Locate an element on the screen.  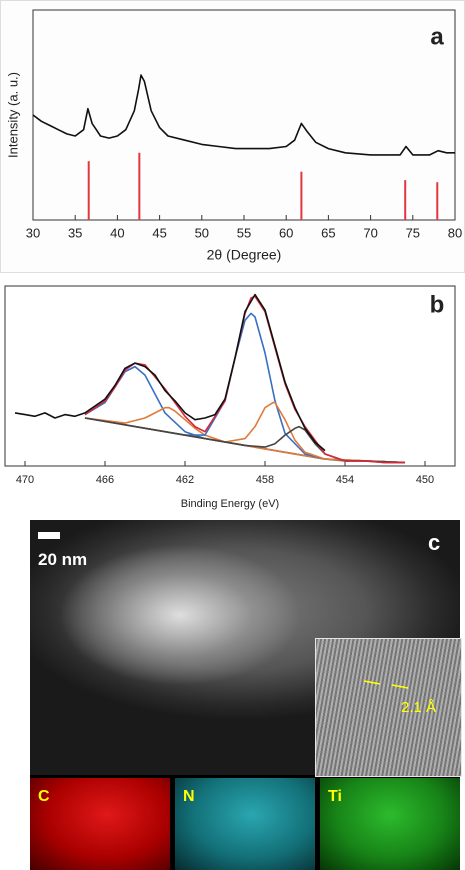
x-tick-label: 75 is located at coordinates (413, 232).